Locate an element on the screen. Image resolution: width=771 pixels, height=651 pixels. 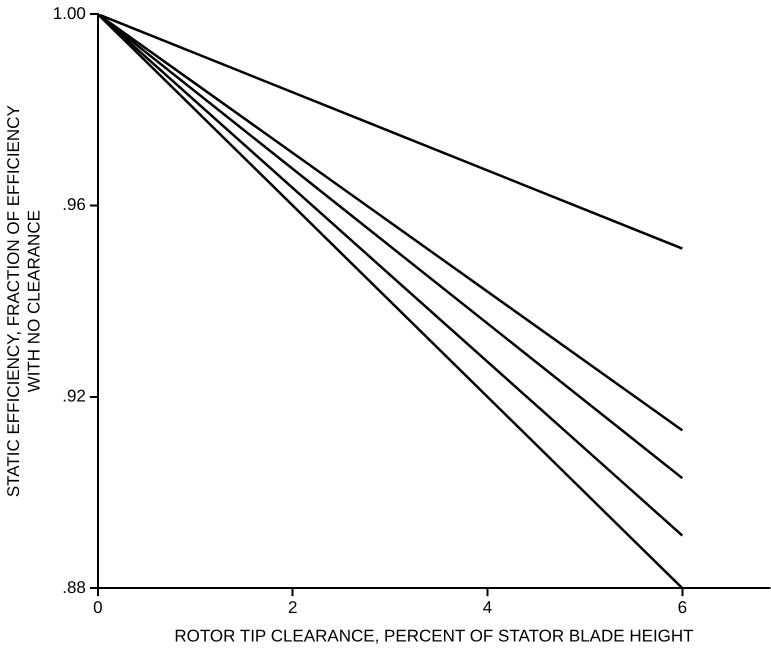
x-tick-label: 0 is located at coordinates (98, 608).